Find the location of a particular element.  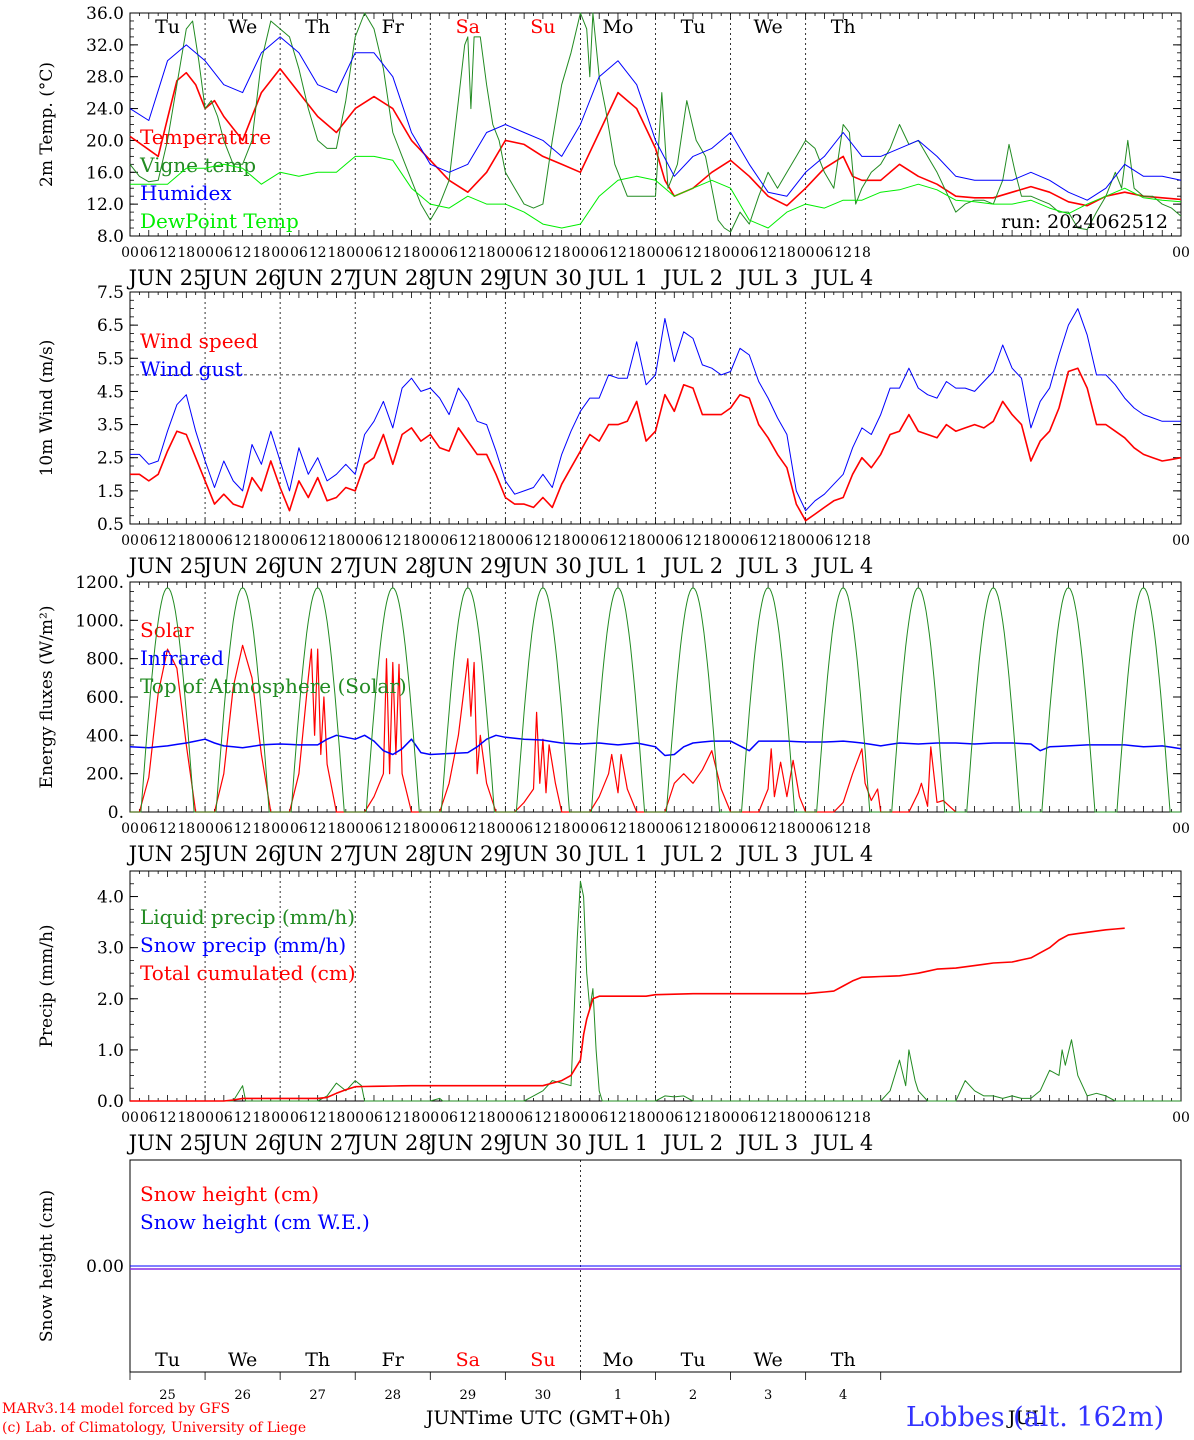

y-tick-label: 6.5 is located at coordinates (110, 326).